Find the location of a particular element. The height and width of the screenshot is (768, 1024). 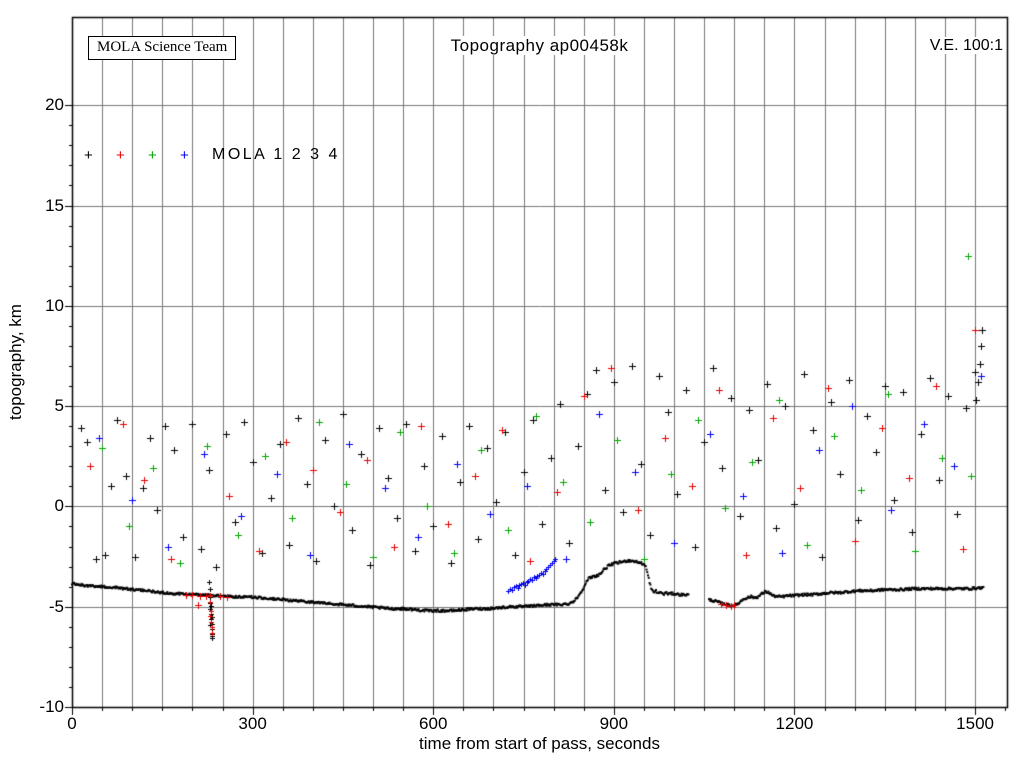

x-axis-label: time from start of pass, seconds is located at coordinates (539, 743).